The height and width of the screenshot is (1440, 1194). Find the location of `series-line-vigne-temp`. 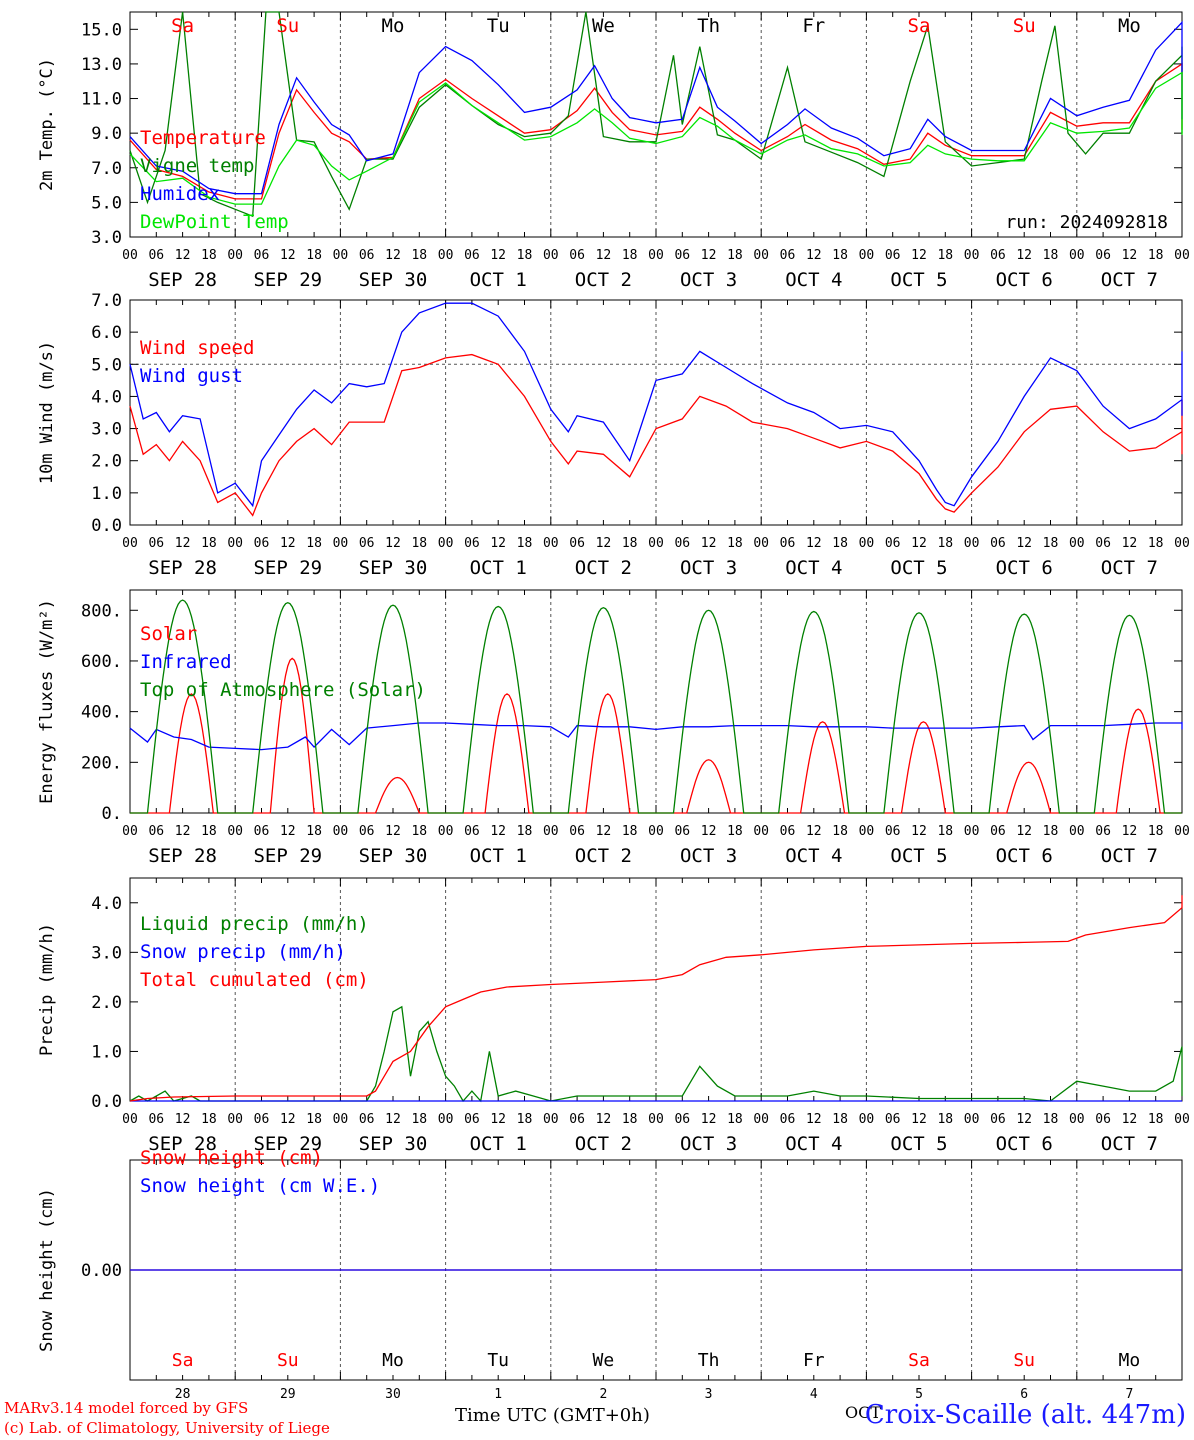

series-line-vigne-temp is located at coordinates (656, 114).